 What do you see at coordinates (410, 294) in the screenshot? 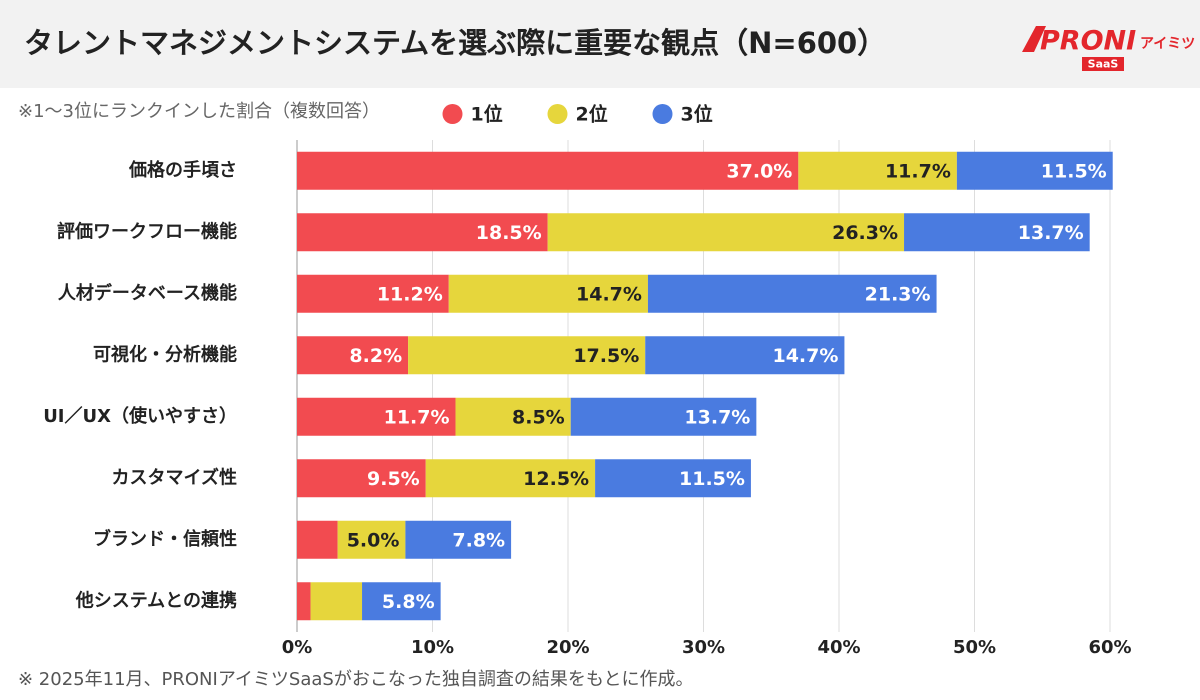
I see `value-label: 11.2%` at bounding box center [410, 294].